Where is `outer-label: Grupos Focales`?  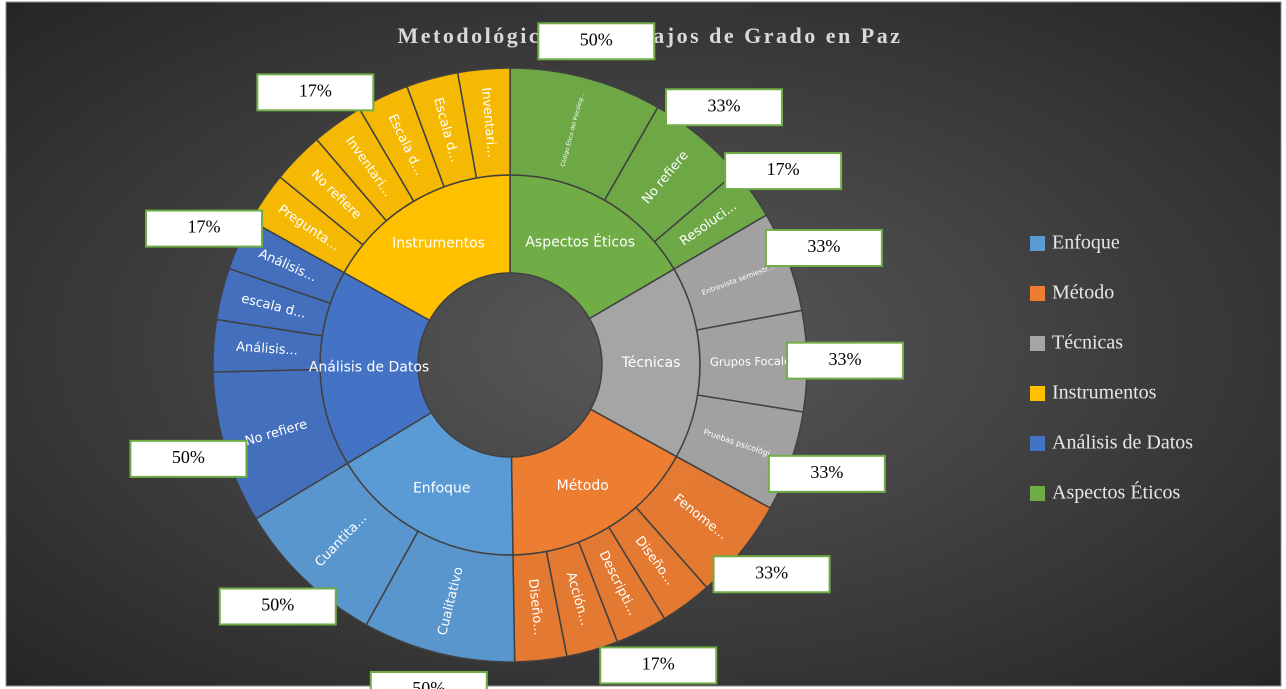
outer-label: Grupos Focales is located at coordinates (753, 361).